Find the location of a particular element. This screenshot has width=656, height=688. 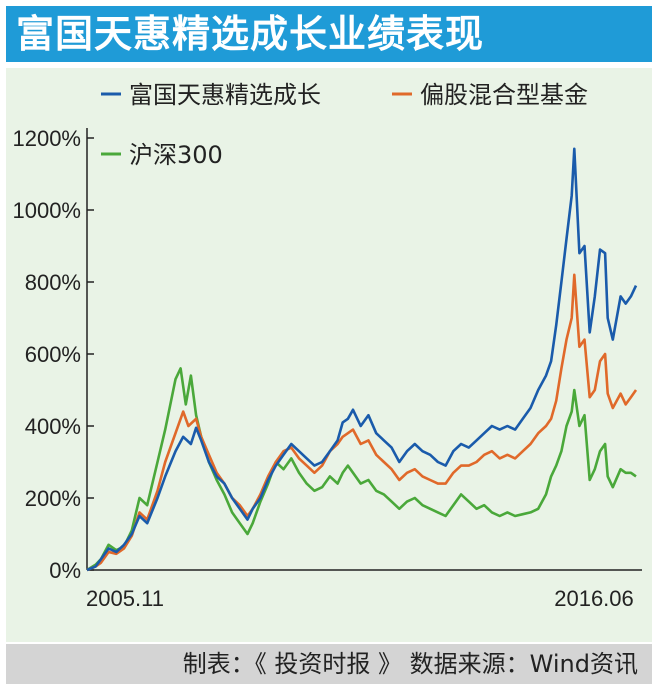

y-tick-label: 1200% is located at coordinates (46, 138).